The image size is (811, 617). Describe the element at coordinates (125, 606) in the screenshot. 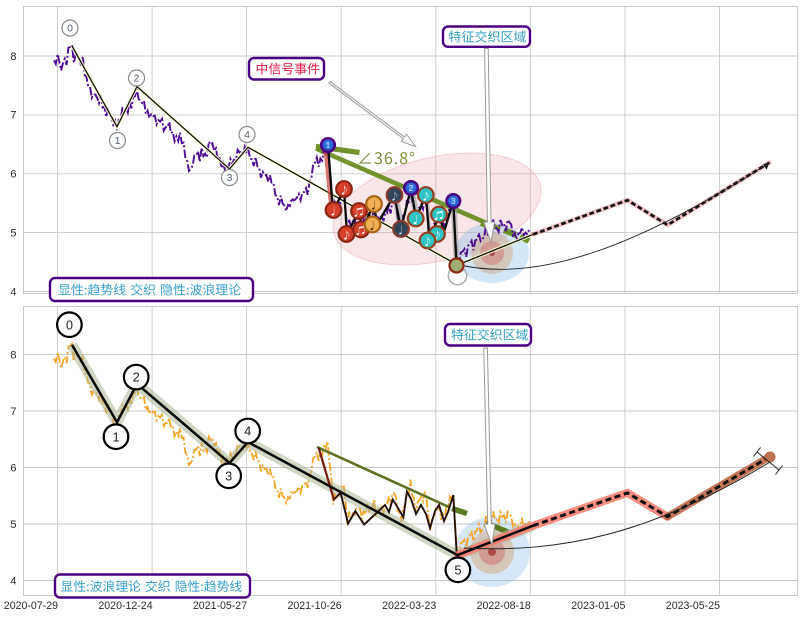

I see `svg-text: 2020-12-24` at that location.